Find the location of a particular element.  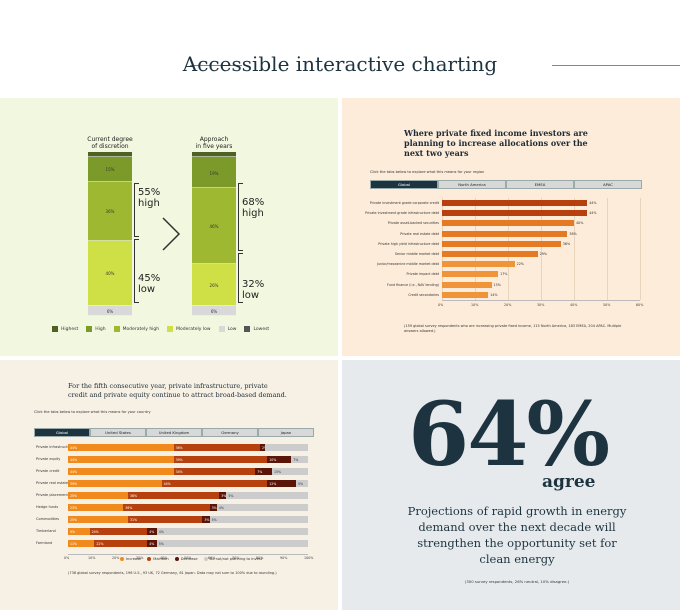

region-tab: APAC is located at coordinates (608, 184).